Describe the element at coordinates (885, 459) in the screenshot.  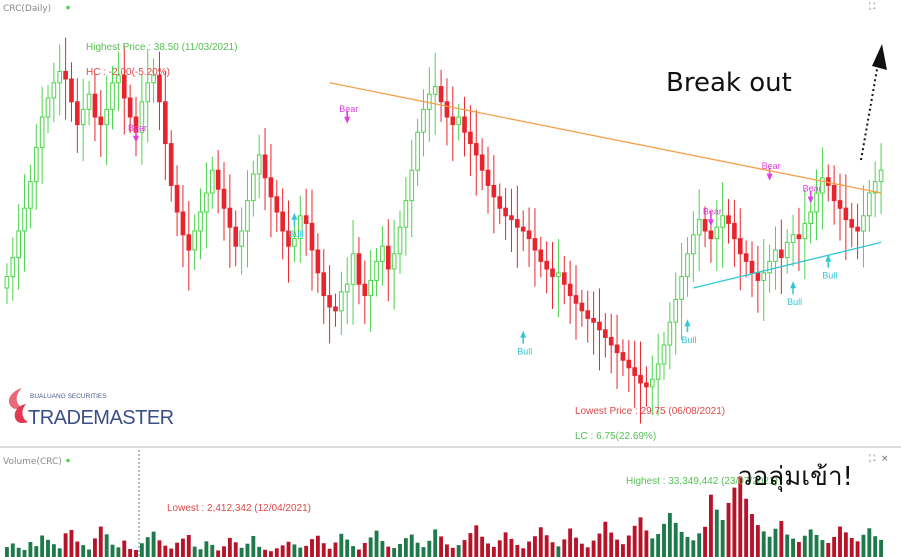
I see `close-icon: ×` at that location.